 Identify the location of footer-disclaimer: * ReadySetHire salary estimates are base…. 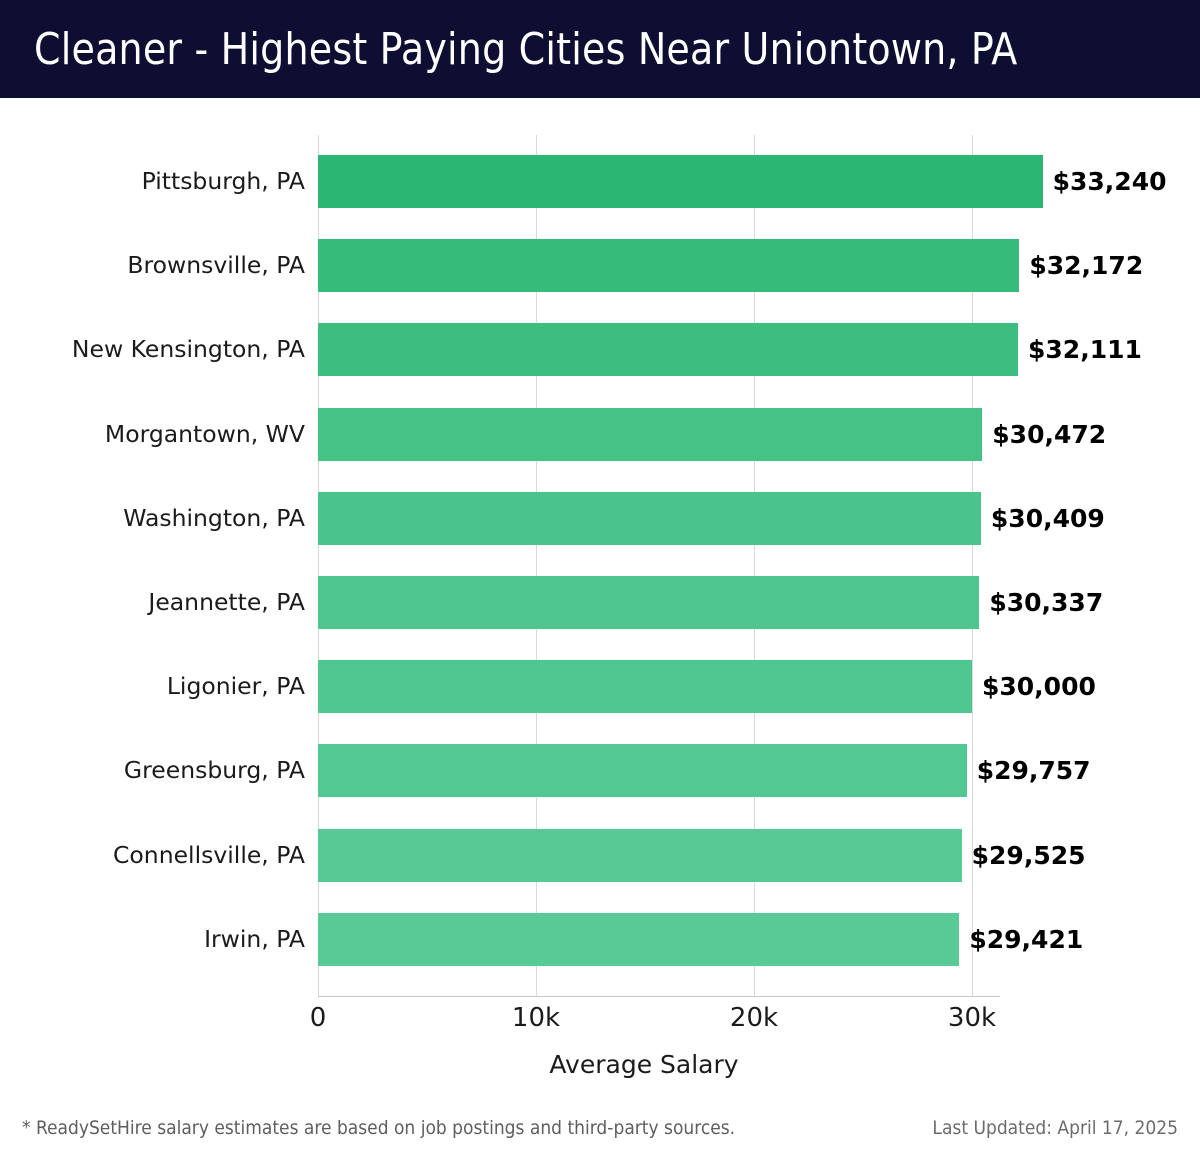
(379, 1128).